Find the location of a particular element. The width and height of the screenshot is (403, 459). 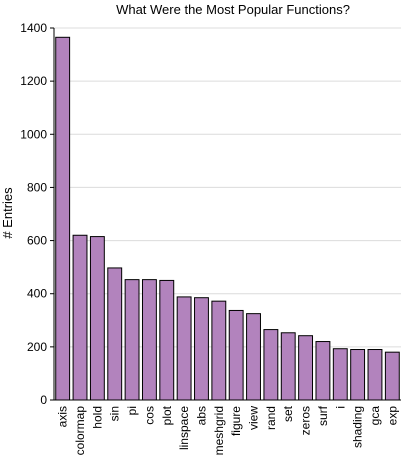

bar-set is located at coordinates (288, 366).